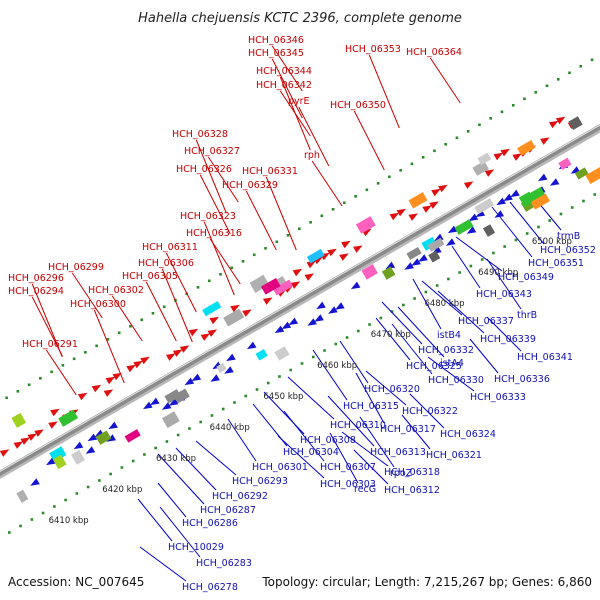 This screenshot has width=600, height=600. Describe the element at coordinates (468, 434) in the screenshot. I see `reverse-gene-label: HCH_06324` at that location.